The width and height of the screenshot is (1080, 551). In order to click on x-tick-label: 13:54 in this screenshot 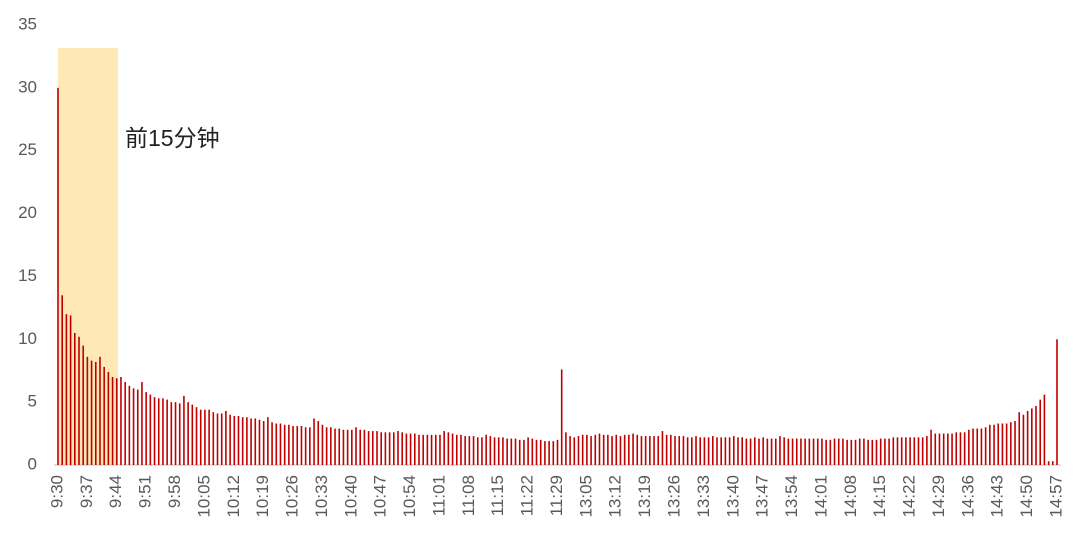, I will do `click(791, 496)`.